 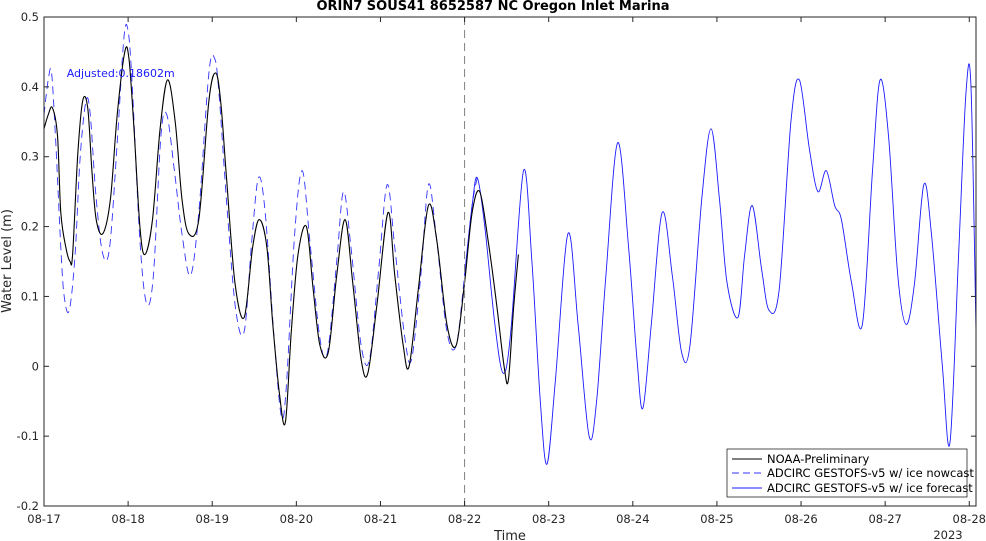 What do you see at coordinates (509, 535) in the screenshot?
I see `x-axis-title: Time` at bounding box center [509, 535].